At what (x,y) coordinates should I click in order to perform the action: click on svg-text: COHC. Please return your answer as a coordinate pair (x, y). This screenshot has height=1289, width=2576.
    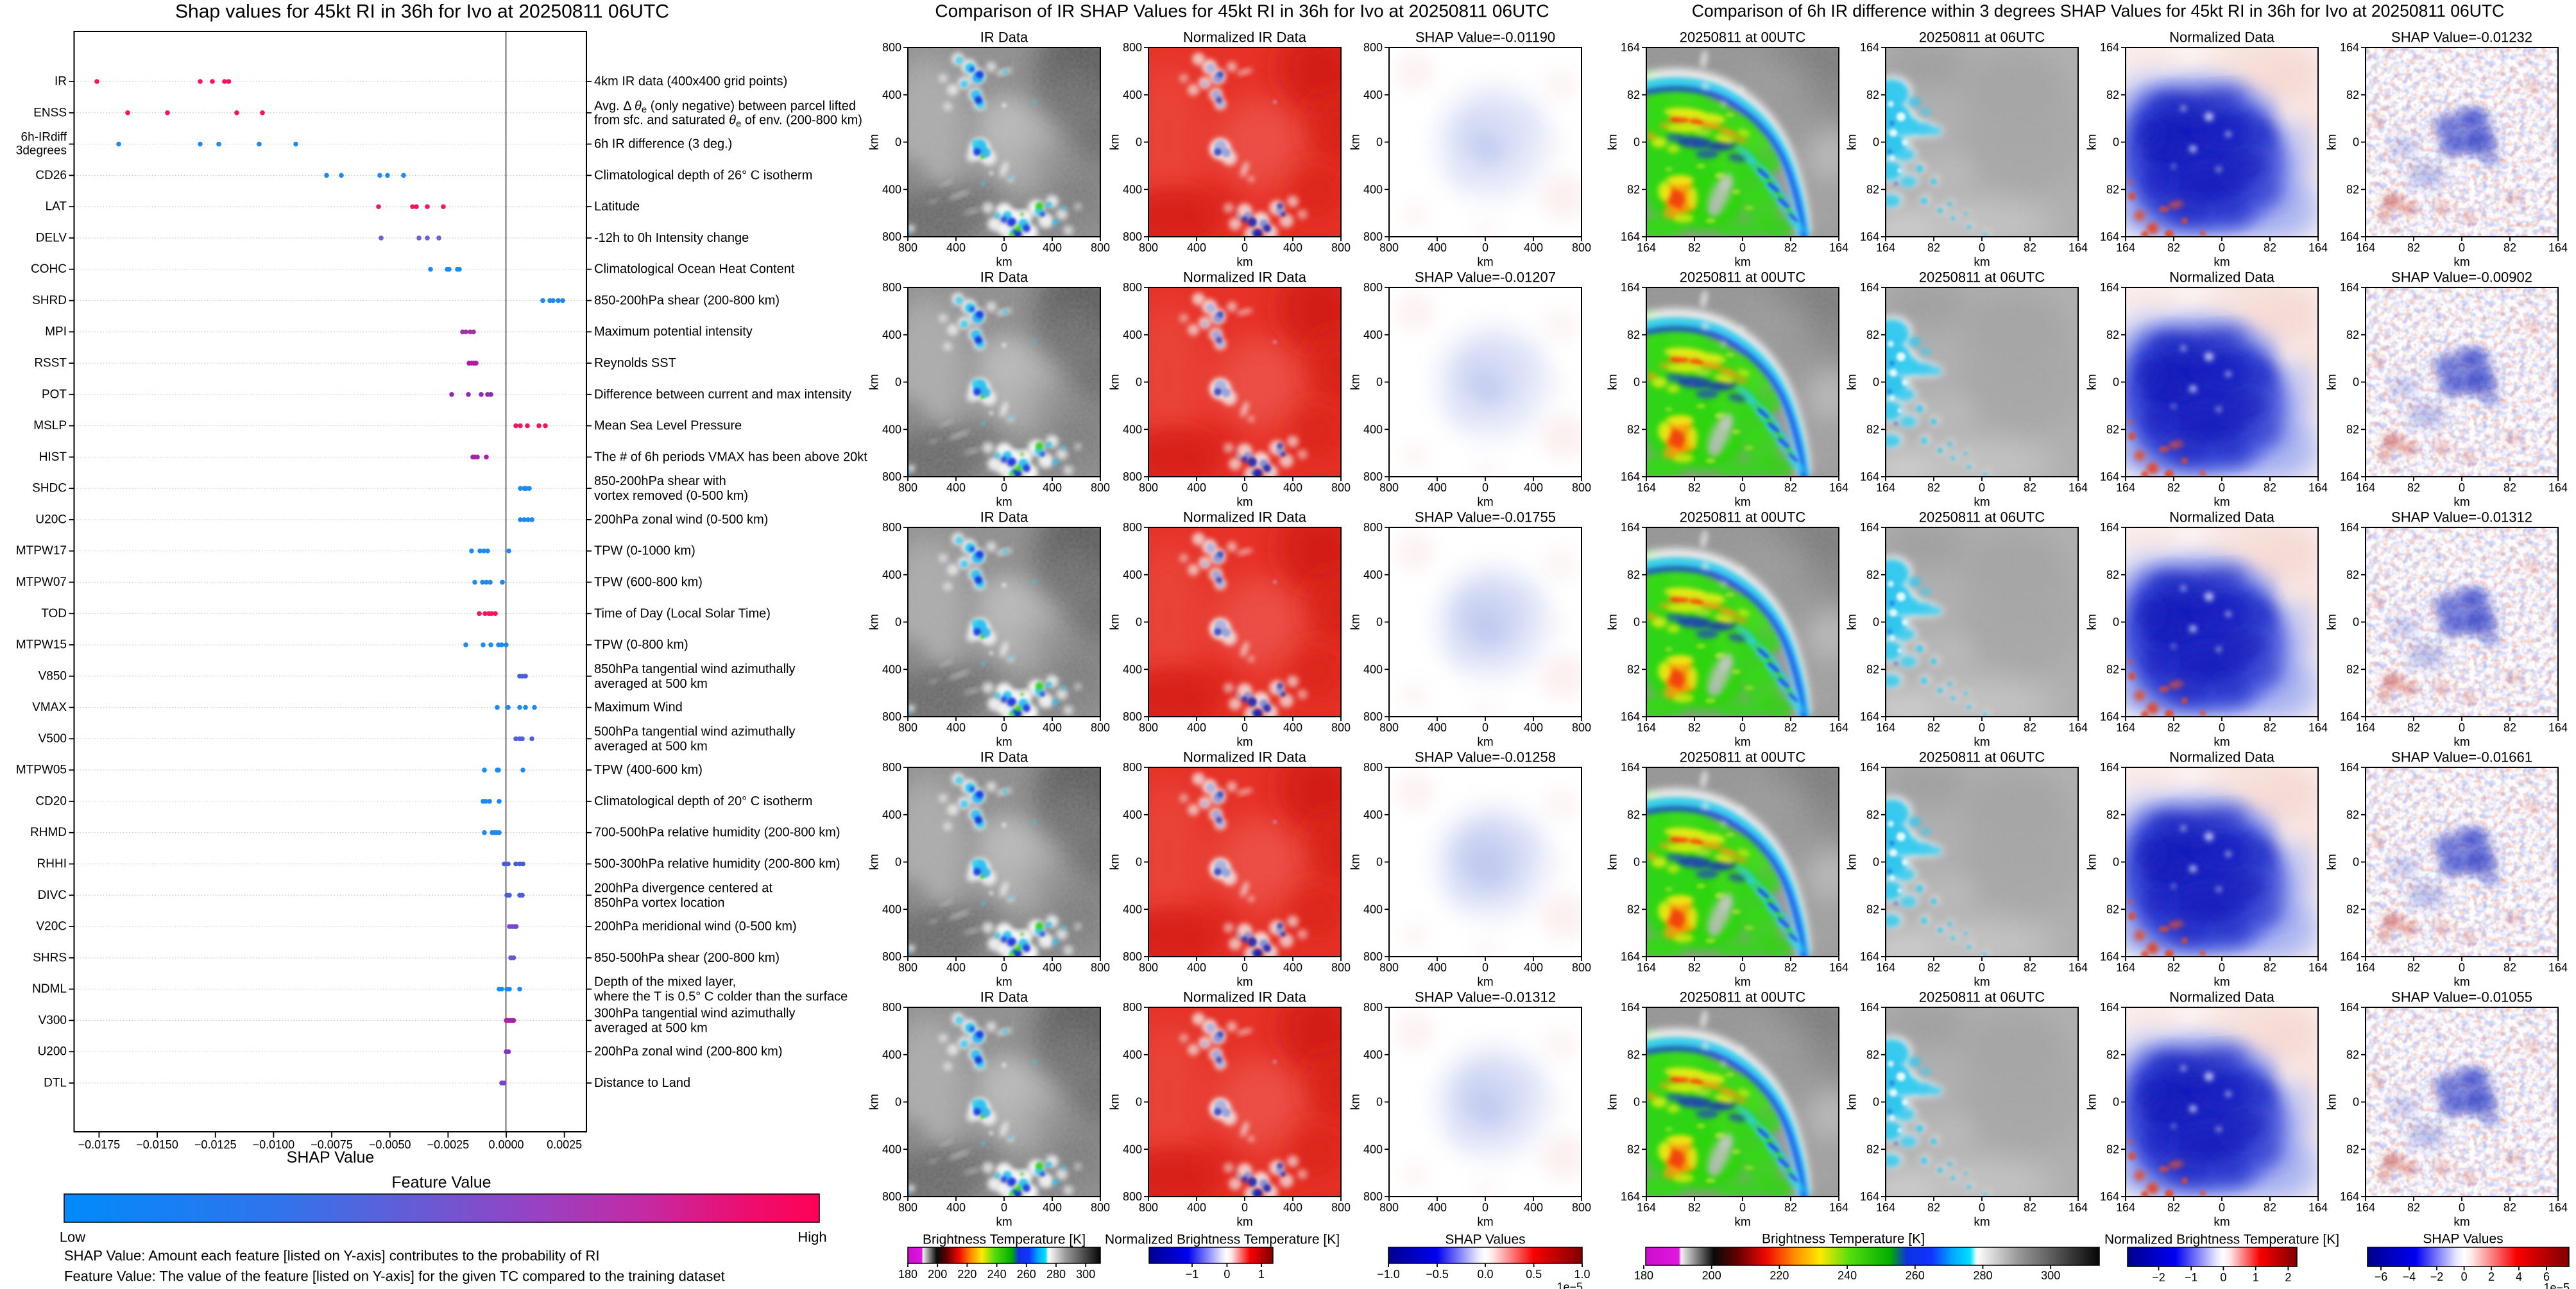
    Looking at the image, I should click on (49, 269).